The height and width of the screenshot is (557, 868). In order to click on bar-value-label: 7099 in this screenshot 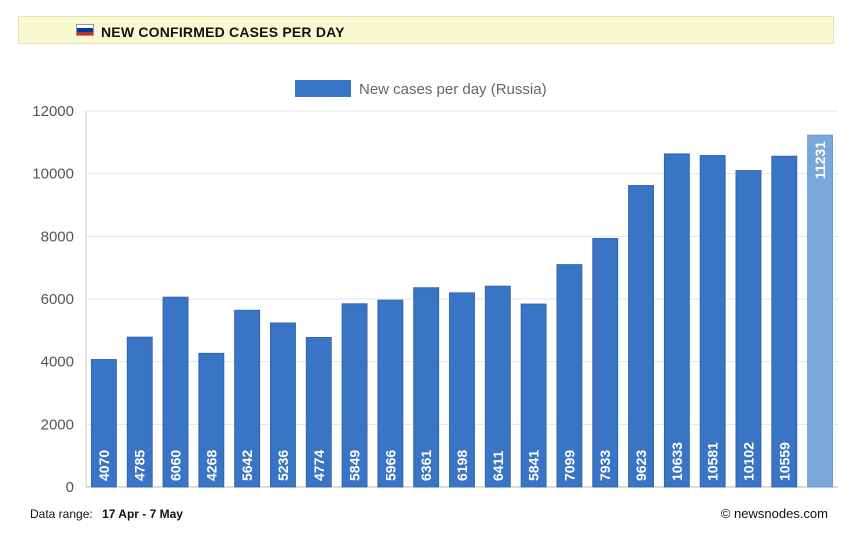, I will do `click(569, 465)`.